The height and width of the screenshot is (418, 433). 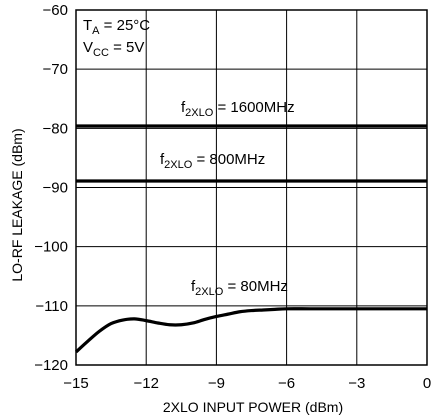 I want to click on y-tick-label: −60, so click(x=55, y=10).